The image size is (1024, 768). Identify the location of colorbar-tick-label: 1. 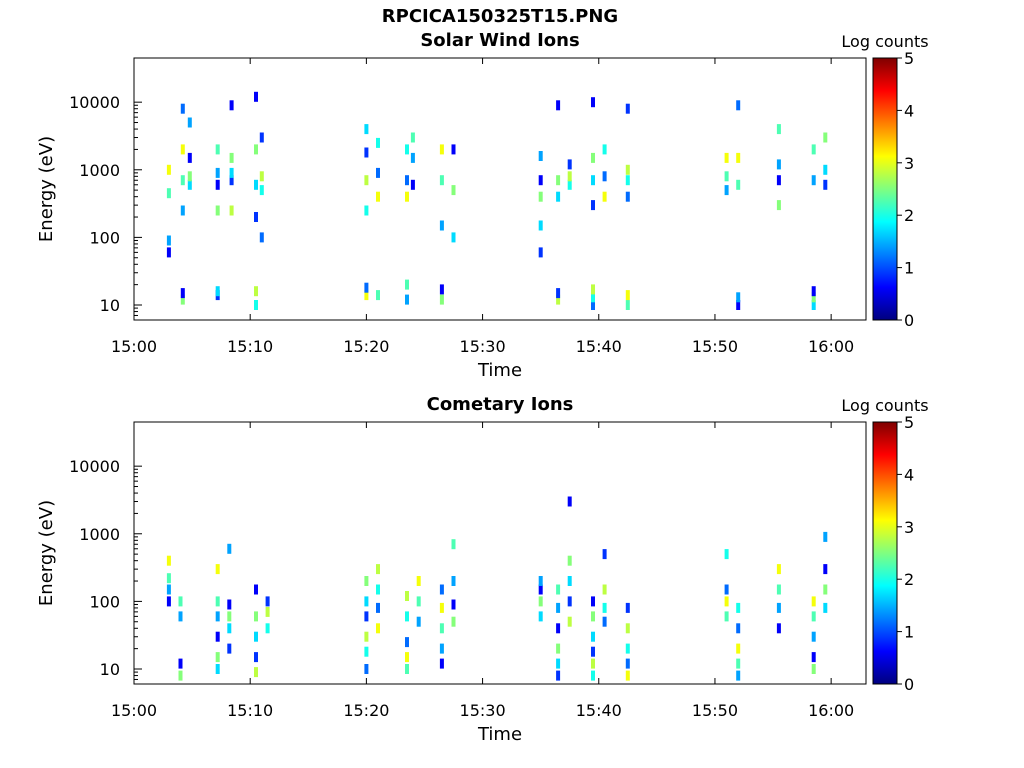
(909, 632).